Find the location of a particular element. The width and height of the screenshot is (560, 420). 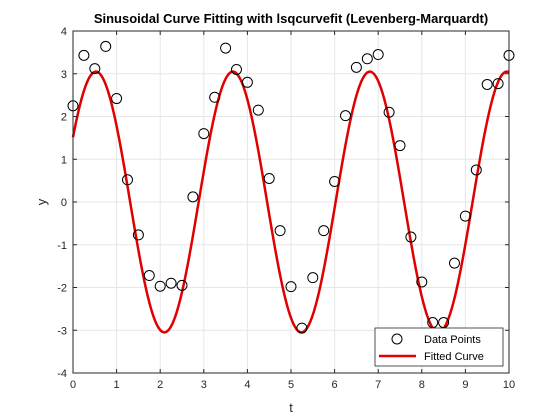

x-tick-label: 5 is located at coordinates (291, 385).